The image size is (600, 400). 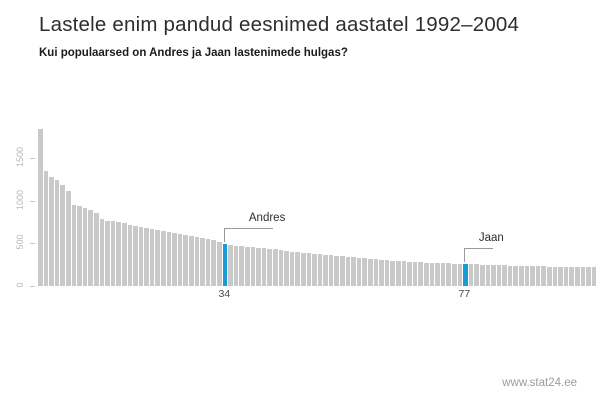 What do you see at coordinates (20, 157) in the screenshot?
I see `y-tick-label: 1500` at bounding box center [20, 157].